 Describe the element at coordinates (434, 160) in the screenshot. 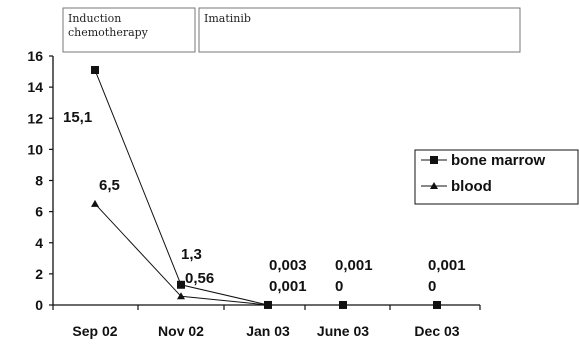

I see `legend-marker-square` at that location.